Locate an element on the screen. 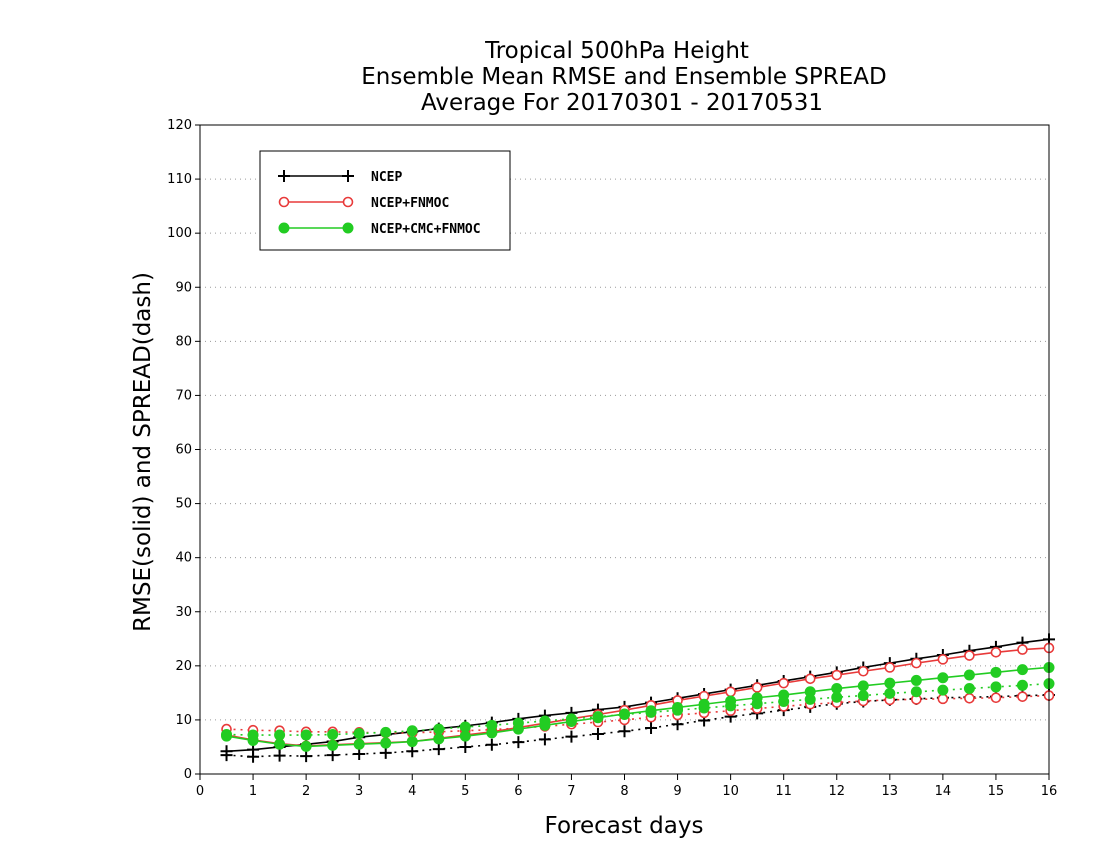 This screenshot has height=850, width=1100. y-tick-label: 90 is located at coordinates (183, 287).